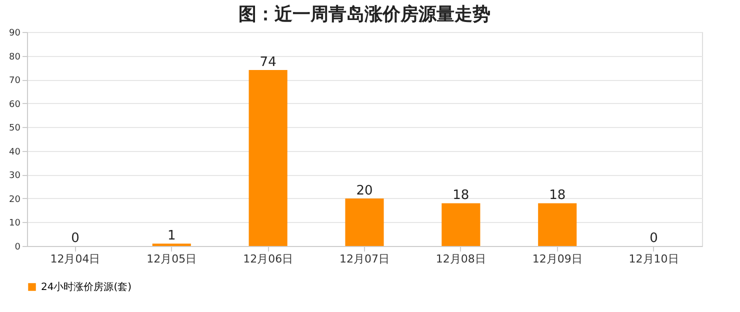  Describe the element at coordinates (171, 259) in the screenshot. I see `x-tick-label: 12月05日` at that location.